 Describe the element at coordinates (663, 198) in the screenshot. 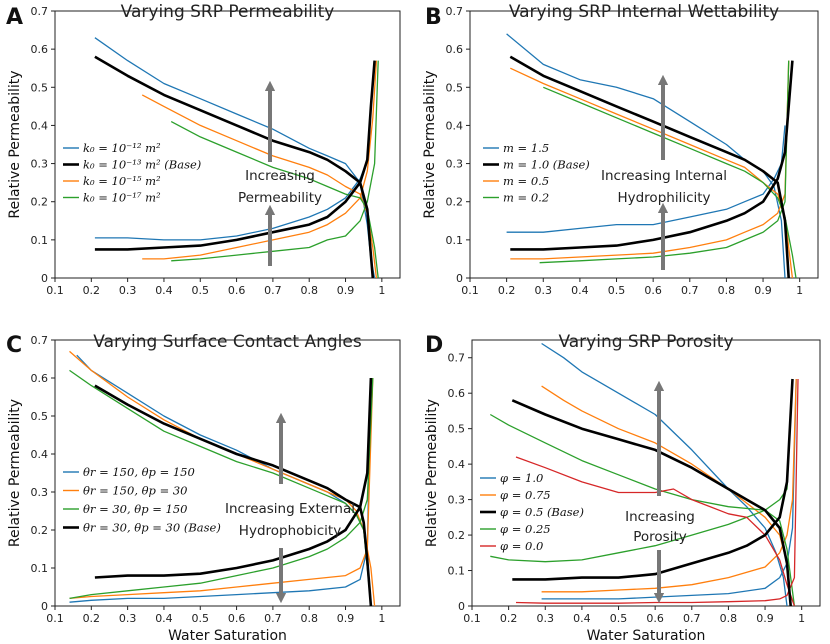

I see `annotation-text: Hydrophilicity` at that location.